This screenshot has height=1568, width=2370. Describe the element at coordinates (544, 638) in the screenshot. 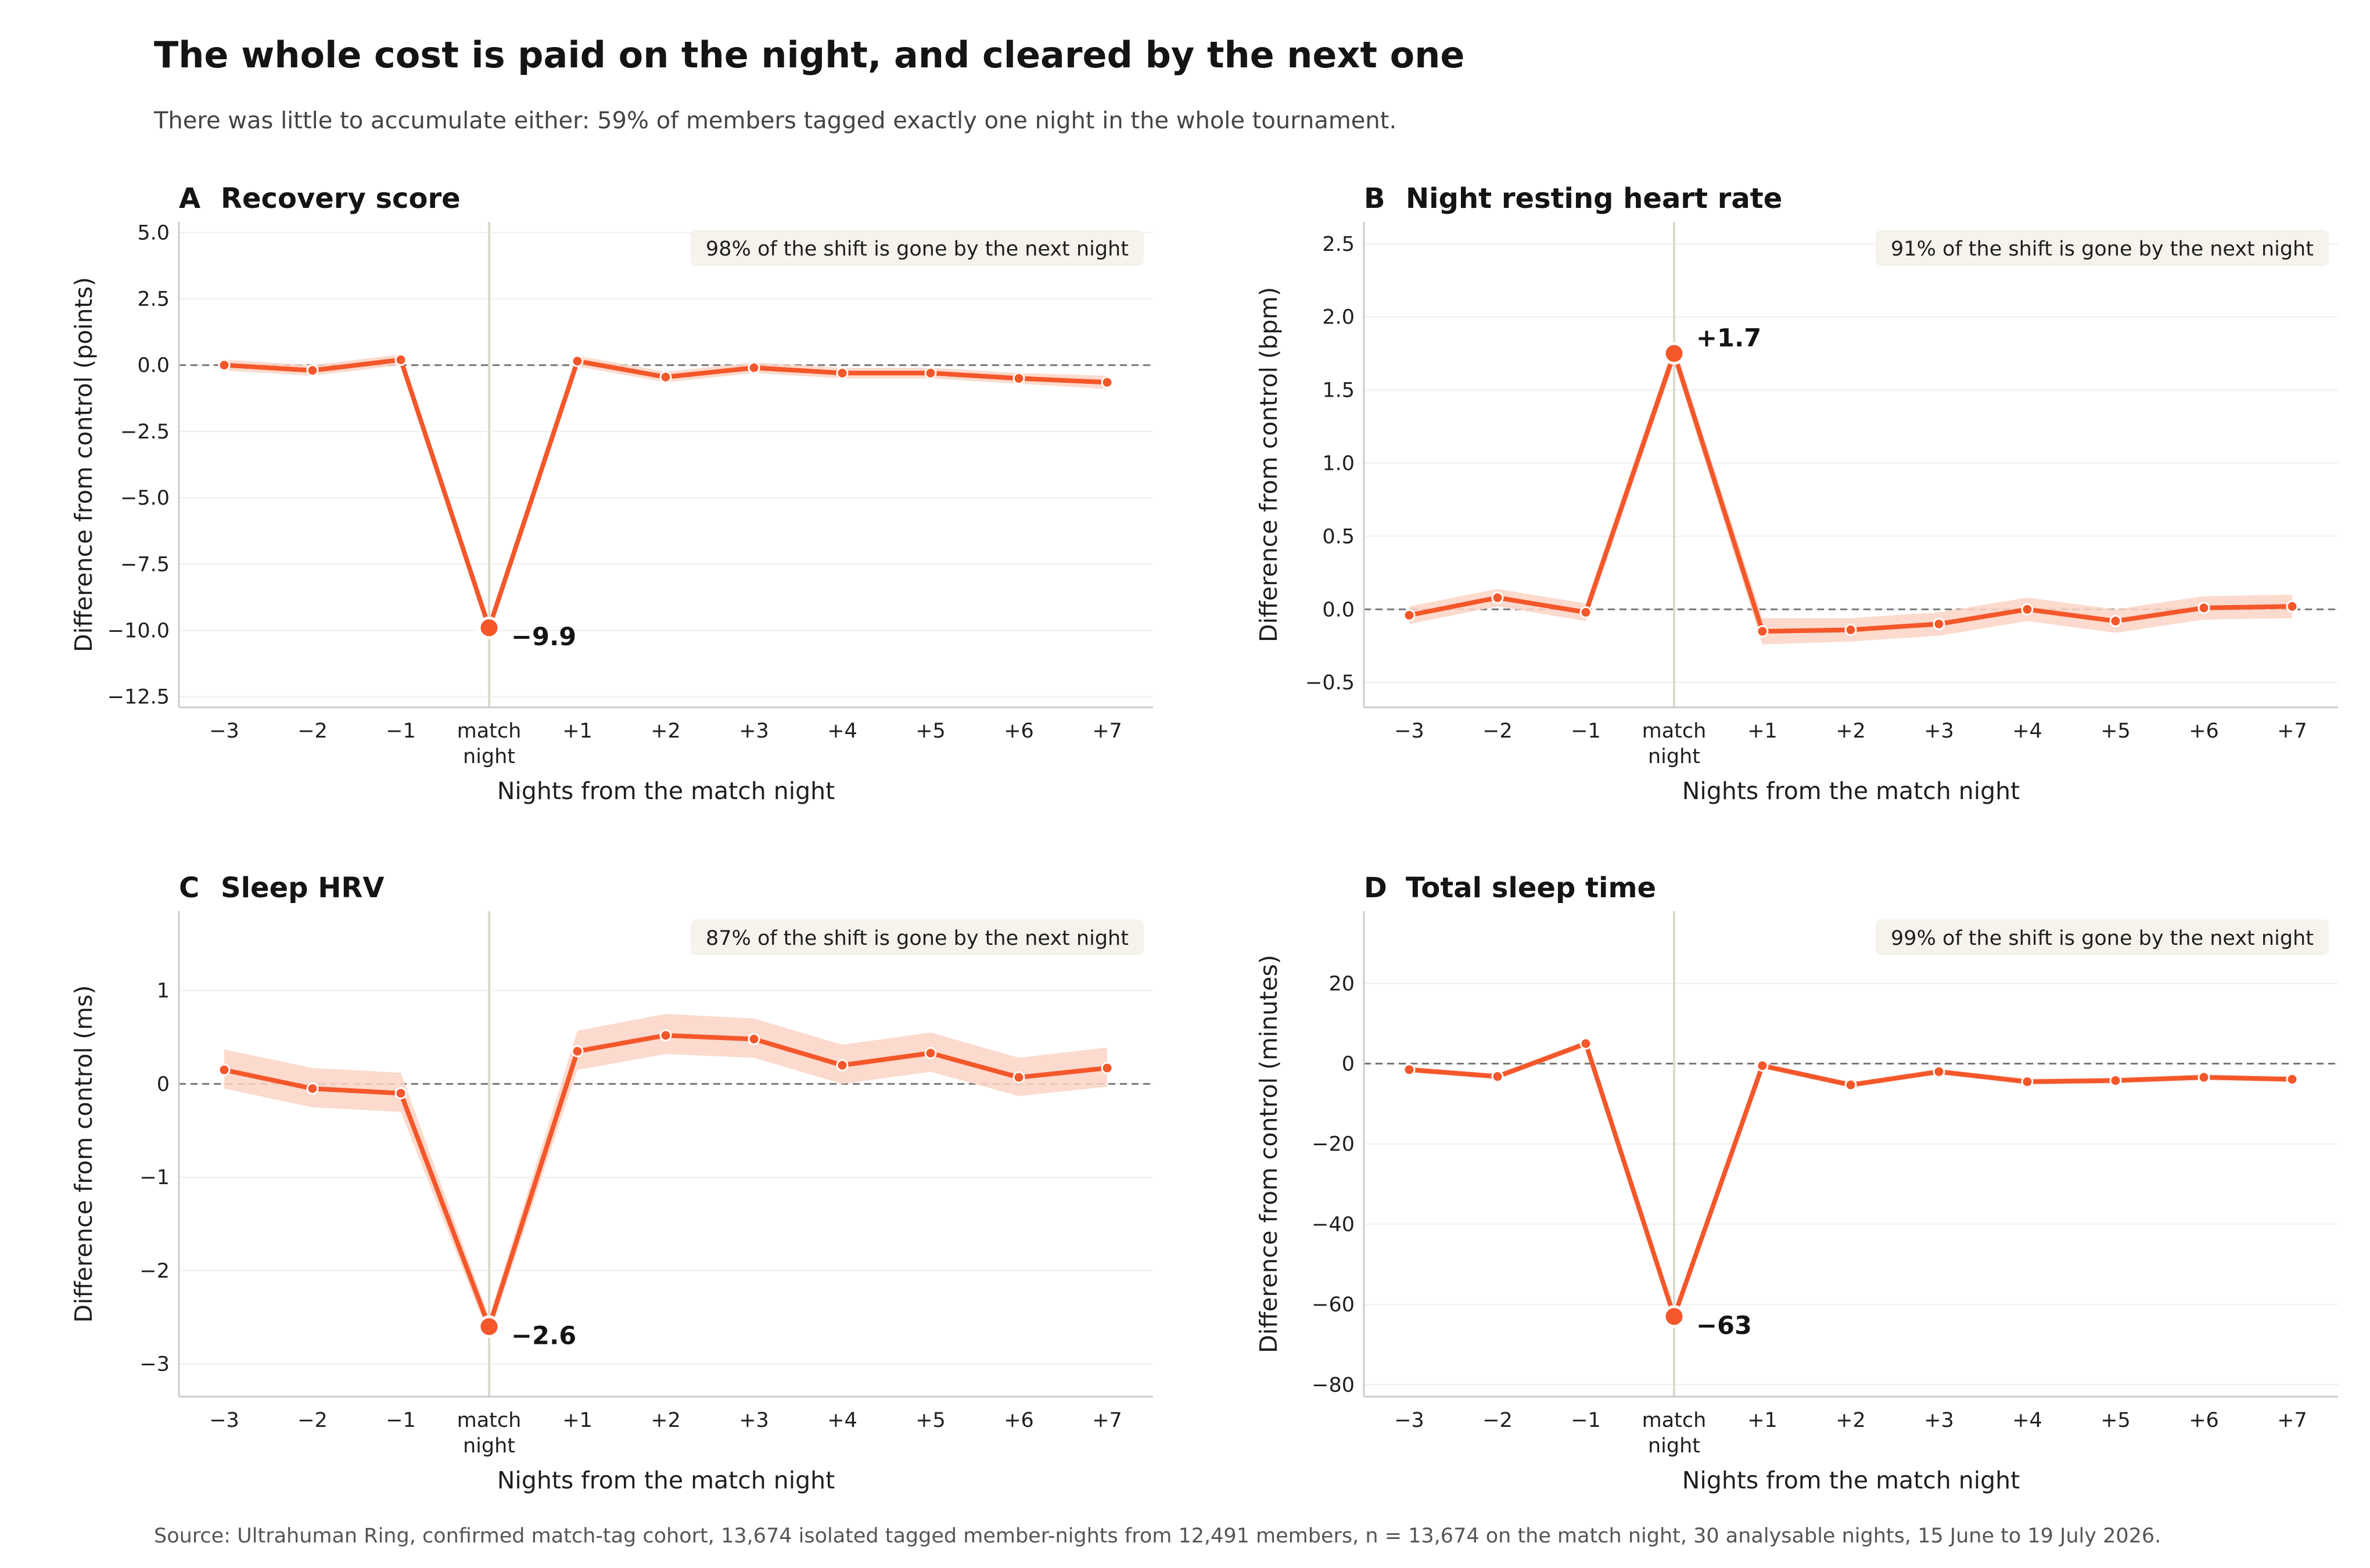

I see `highlight-label: −9.9` at that location.